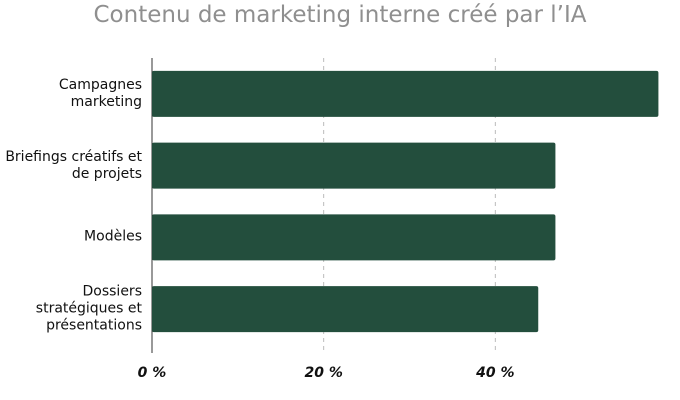 The width and height of the screenshot is (680, 400). Describe the element at coordinates (152, 373) in the screenshot. I see `x-tick-label: 0 %` at that location.